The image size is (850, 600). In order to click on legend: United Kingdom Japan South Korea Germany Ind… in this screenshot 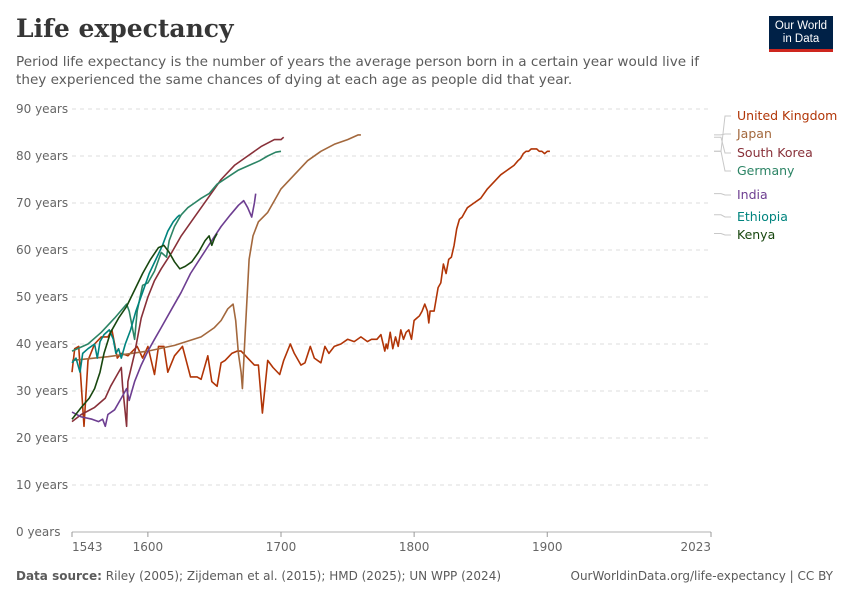, I will do `click(775, 175)`.